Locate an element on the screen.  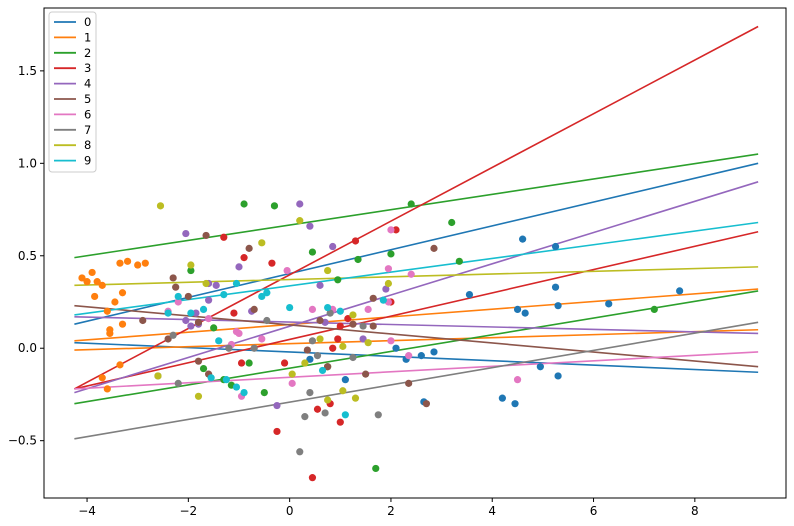
legend-label-3: 3 is located at coordinates (87, 68).